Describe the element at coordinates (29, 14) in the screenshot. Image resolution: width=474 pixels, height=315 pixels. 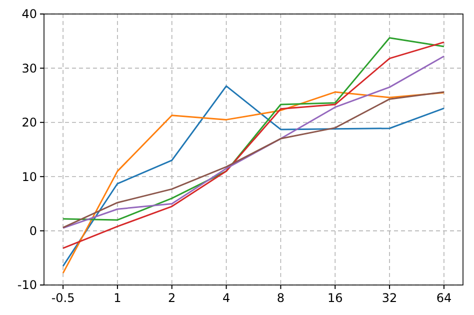
I see `y-tick-label: 40` at that location.